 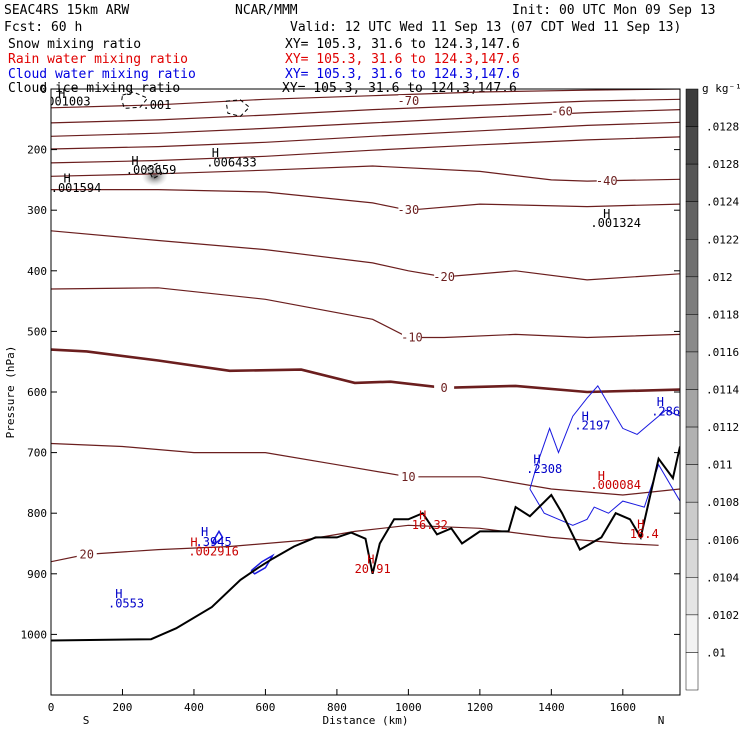 What do you see at coordinates (536, 460) in the screenshot?
I see `maximum-label-20: H` at bounding box center [536, 460].